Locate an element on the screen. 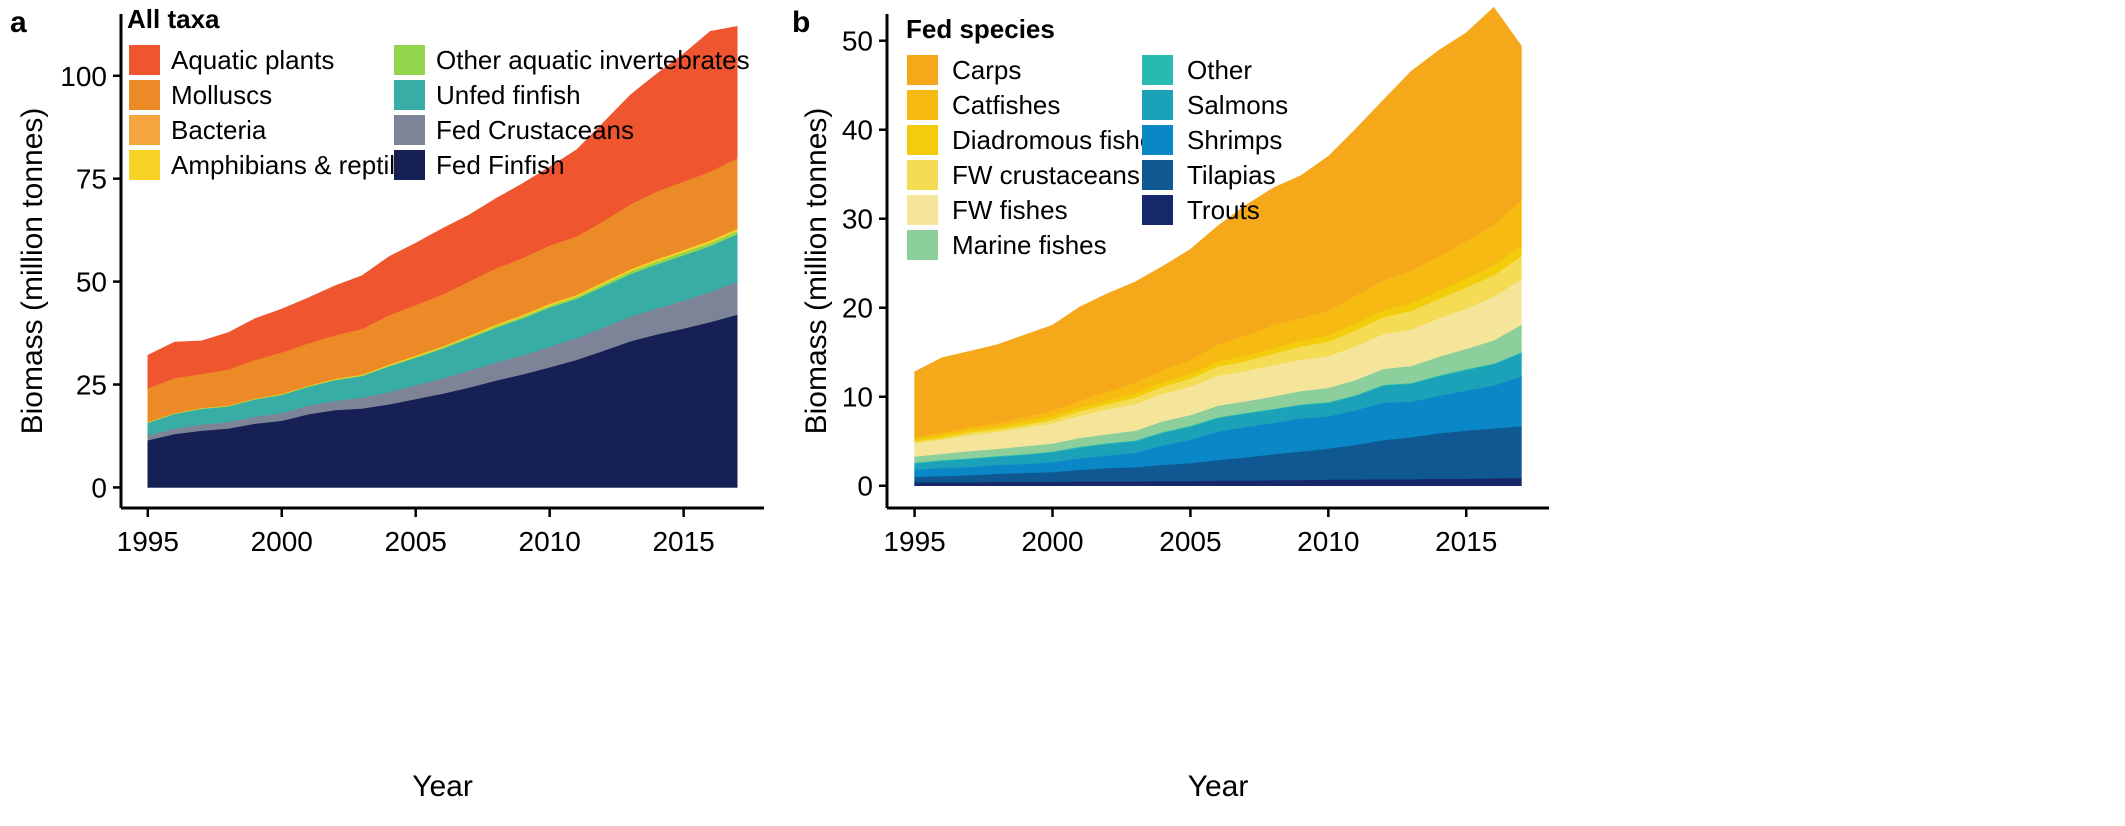 This screenshot has width=2125, height=826. legend-item-catfishes: Catfishes is located at coordinates (983, 105).